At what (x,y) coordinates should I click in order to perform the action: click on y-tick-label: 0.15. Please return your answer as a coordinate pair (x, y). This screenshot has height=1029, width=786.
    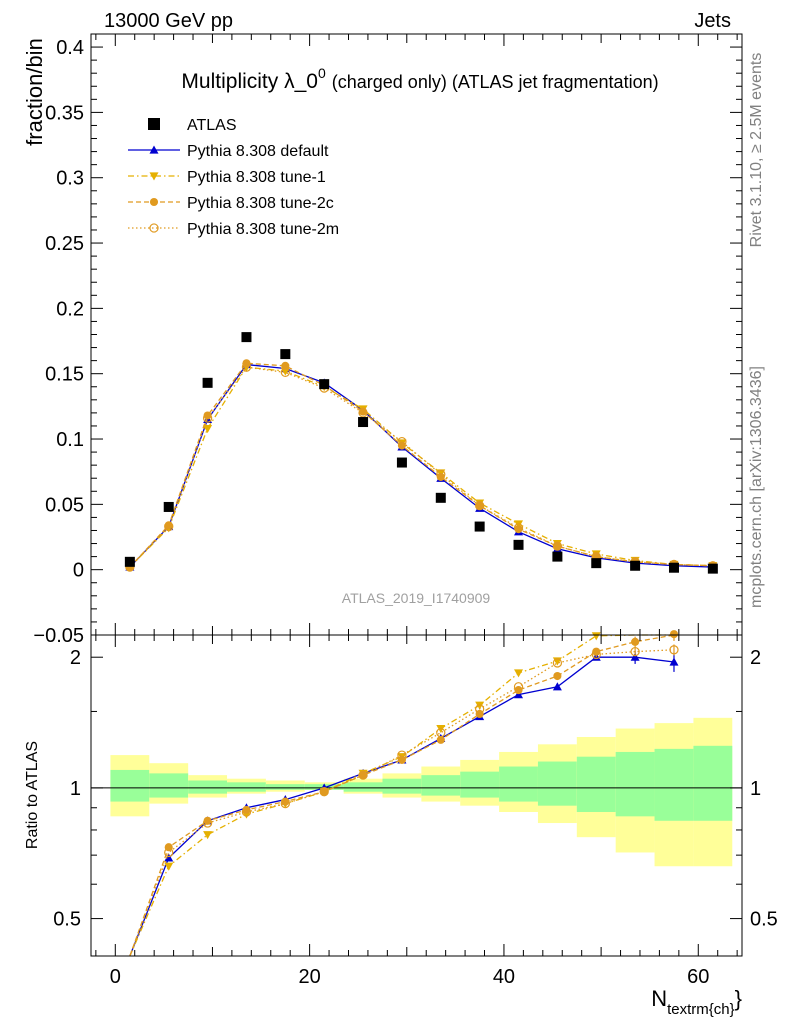
    Looking at the image, I should click on (64, 375).